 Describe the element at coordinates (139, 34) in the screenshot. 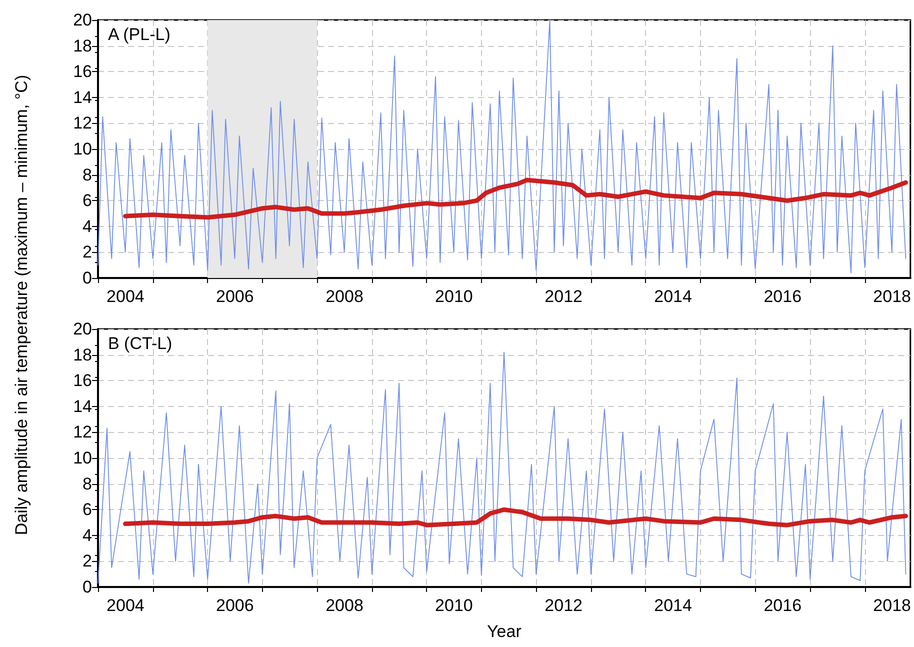

I see `annotation: A (PL-L)` at that location.